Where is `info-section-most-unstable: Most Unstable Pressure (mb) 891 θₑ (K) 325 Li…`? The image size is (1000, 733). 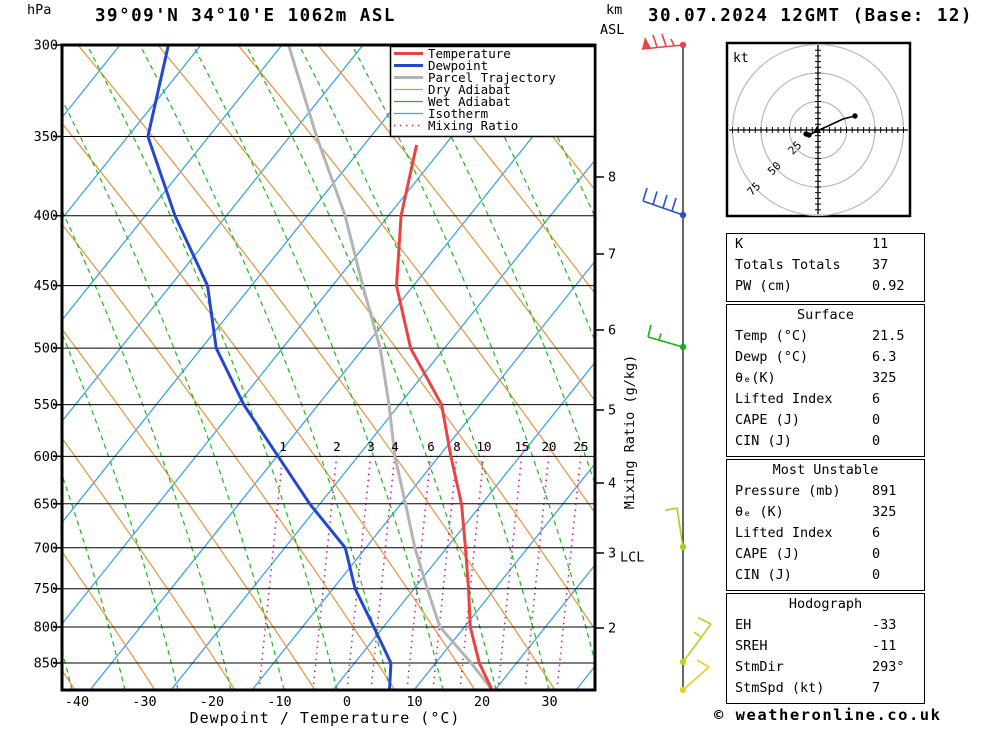 info-section-most-unstable: Most Unstable Pressure (mb) 891 θₑ (K) 325 Li… is located at coordinates (825, 525).